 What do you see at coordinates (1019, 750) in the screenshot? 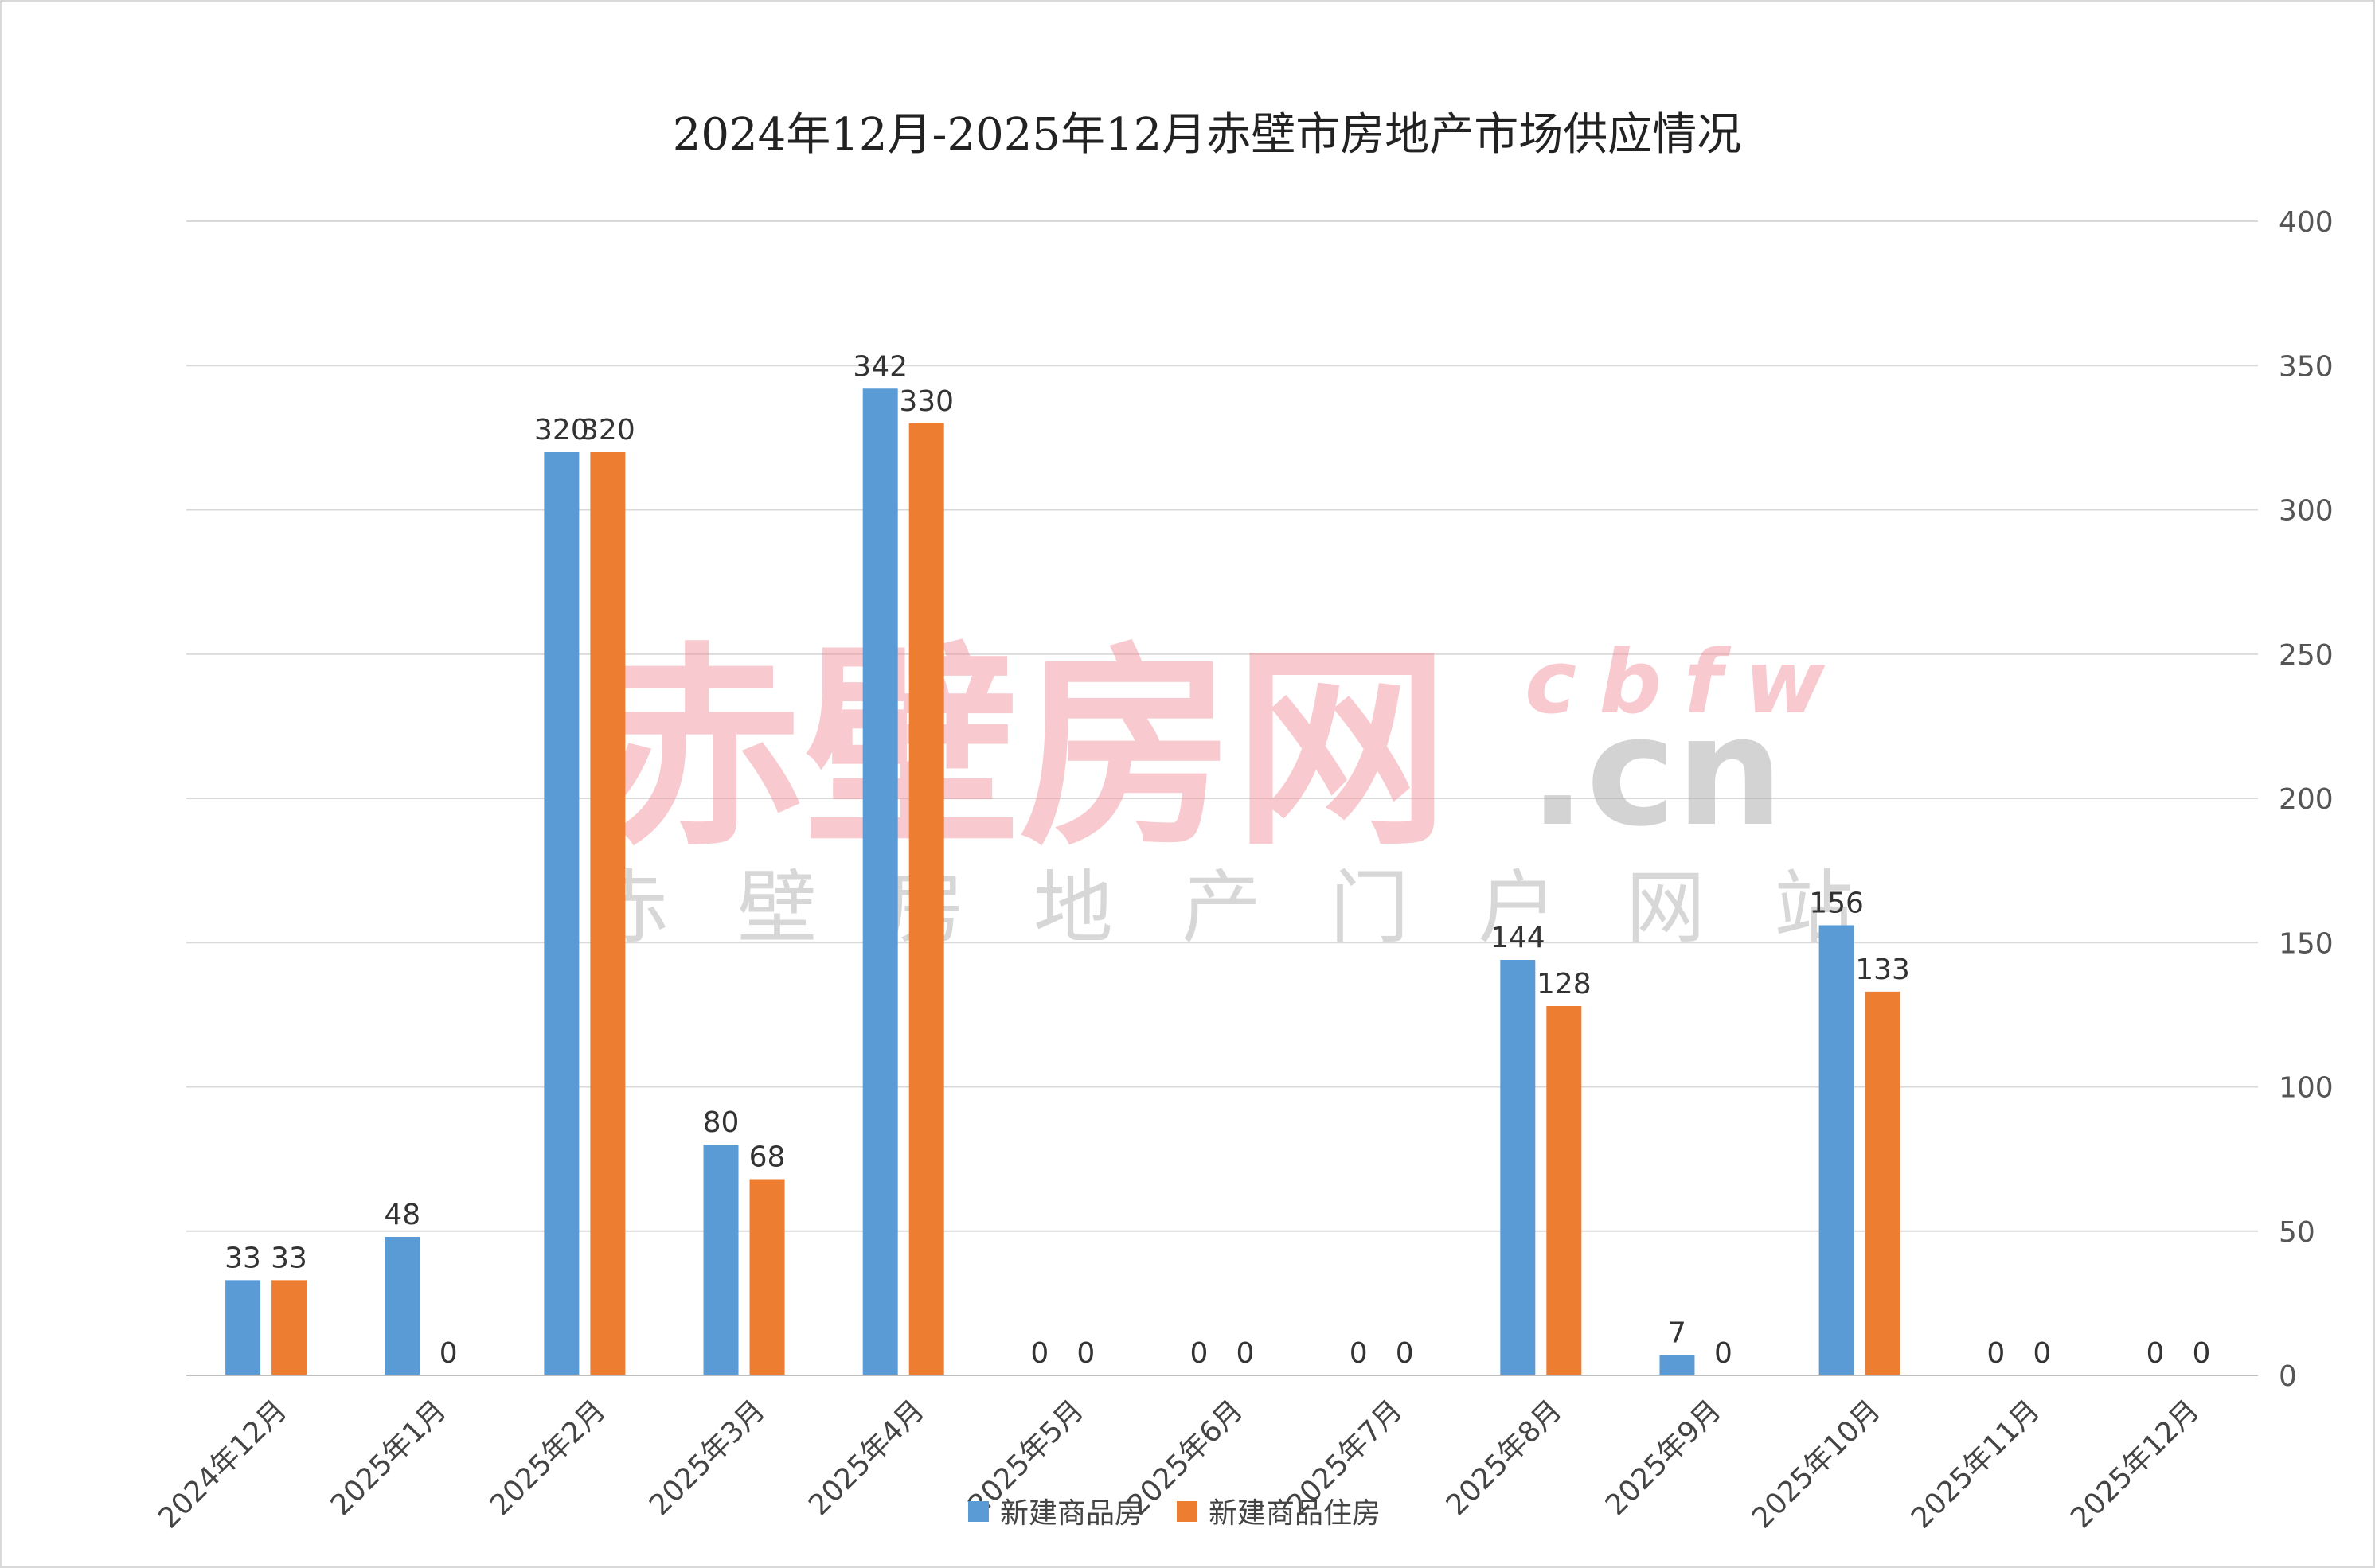
I see `watermark-main: 赤壁房网` at bounding box center [1019, 750].